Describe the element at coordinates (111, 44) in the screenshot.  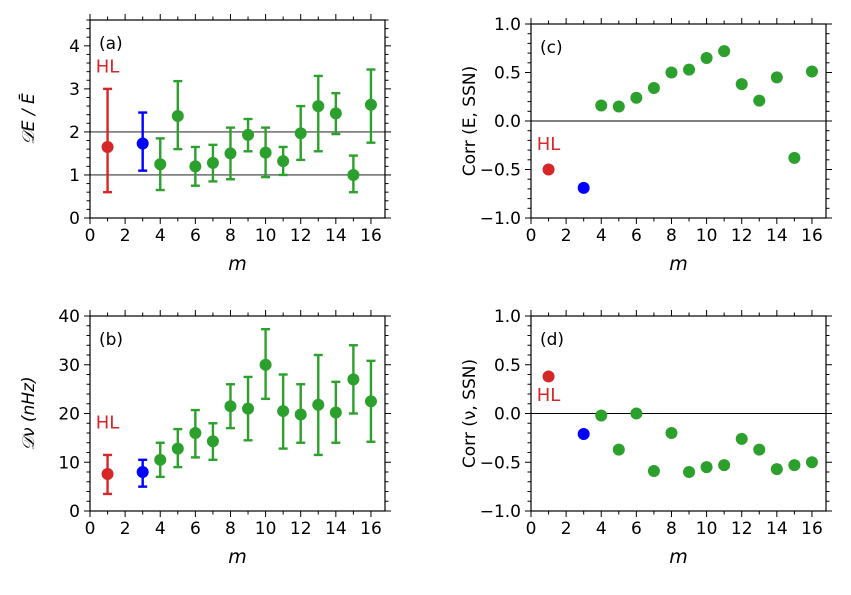
I see `panel-label: (a)` at that location.